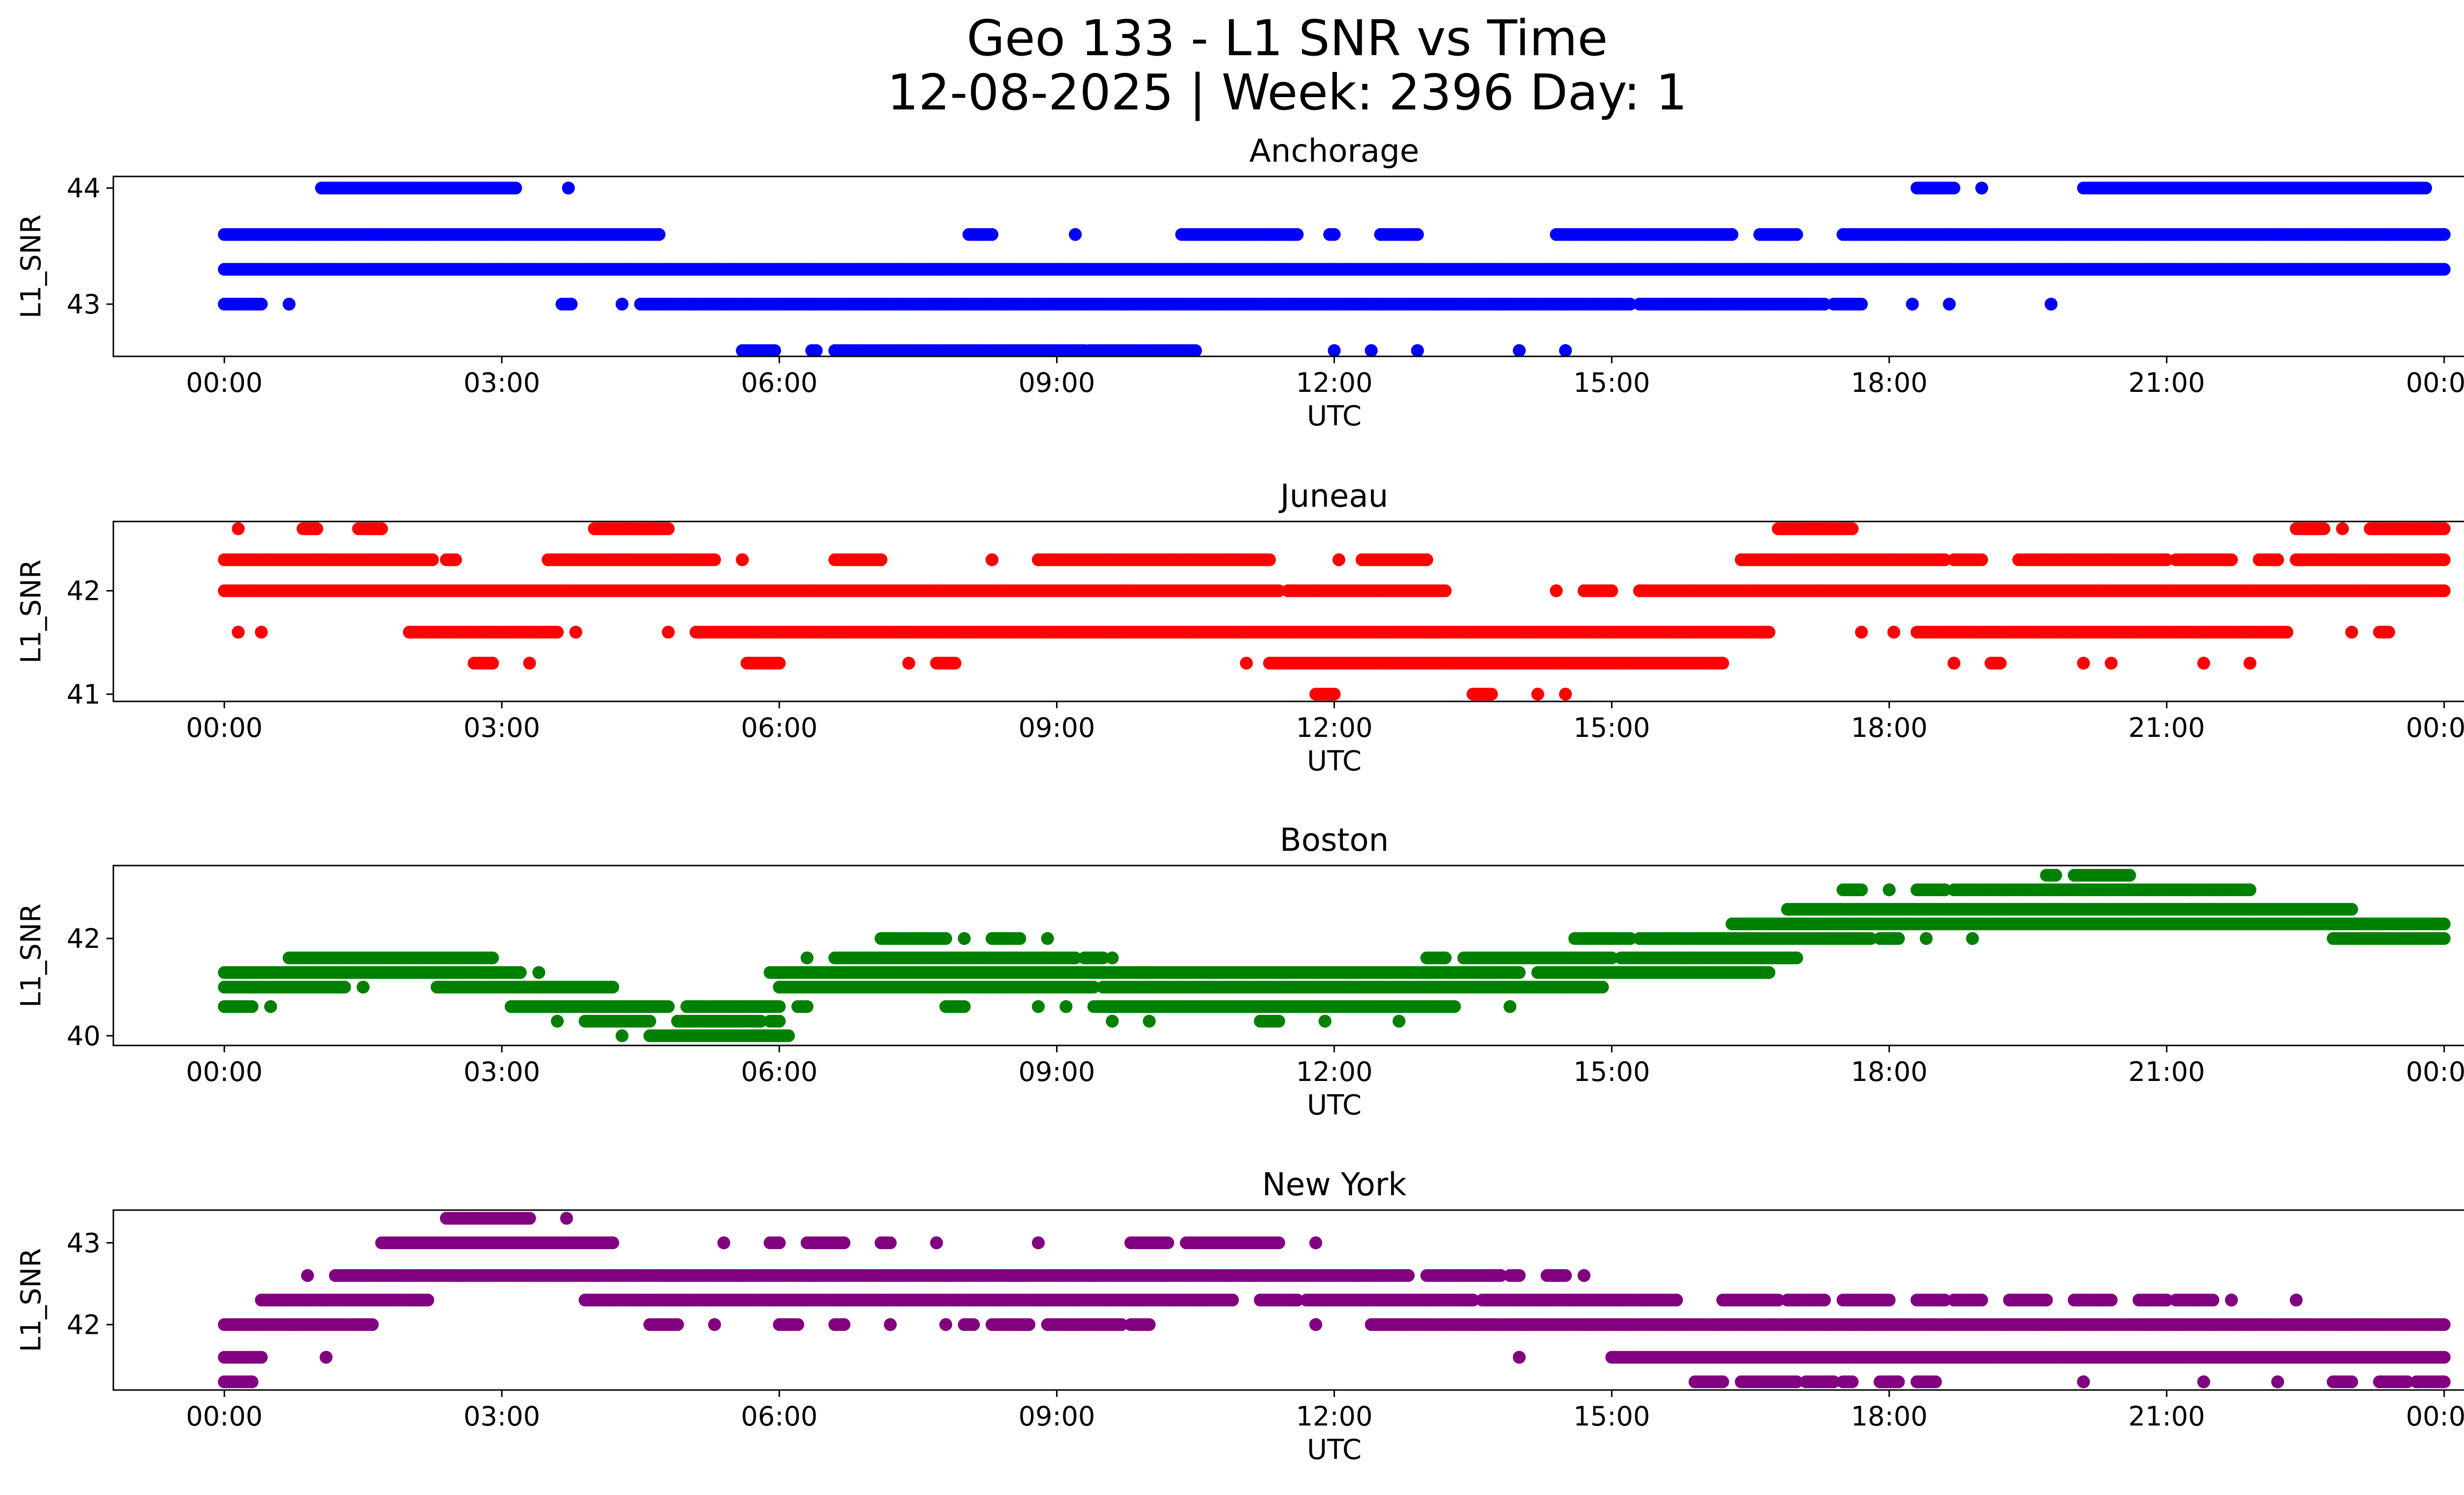 This screenshot has height=1495, width=2464. I want to click on figure-title-line2: 12-08-2025 | Week: 2396 Day: 1, so click(1287, 92).